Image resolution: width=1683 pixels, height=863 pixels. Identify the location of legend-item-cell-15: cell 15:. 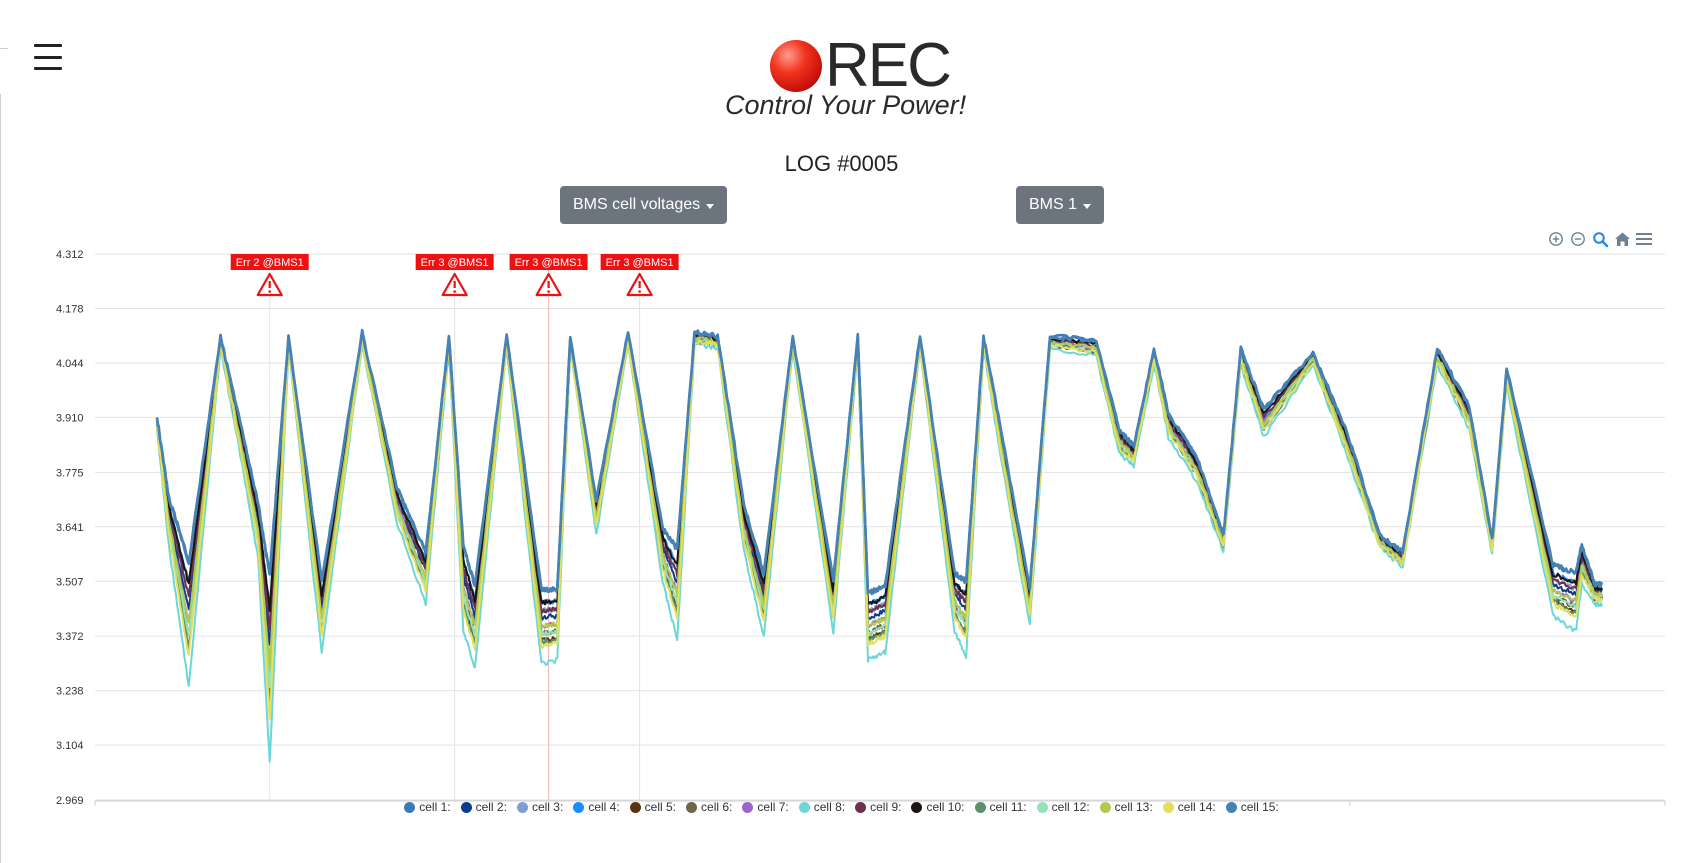
(1252, 807).